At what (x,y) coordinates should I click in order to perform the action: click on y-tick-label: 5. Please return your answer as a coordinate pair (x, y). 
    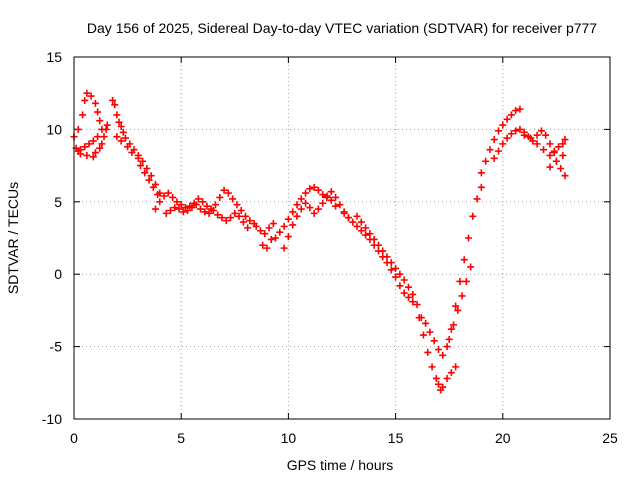
    Looking at the image, I should click on (58, 202).